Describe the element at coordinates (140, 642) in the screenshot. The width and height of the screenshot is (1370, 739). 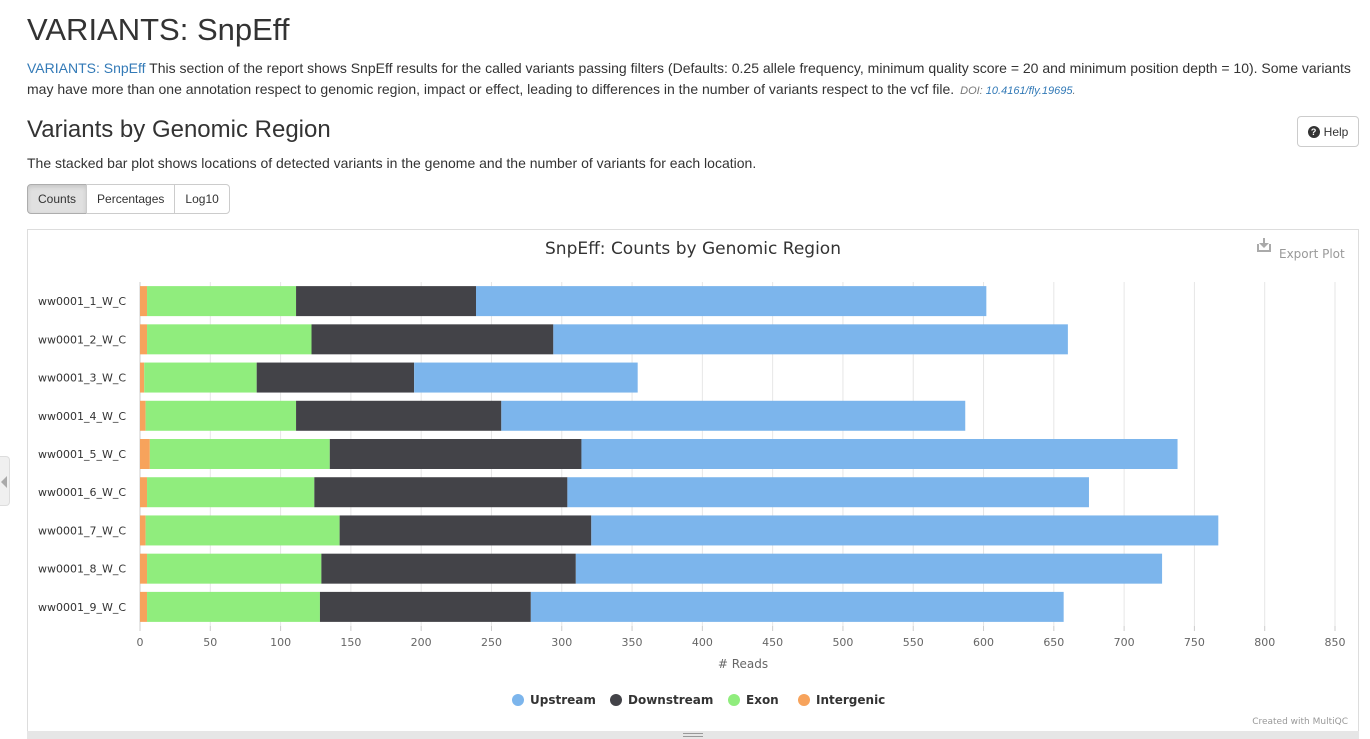
I see `x-tick-label: 0` at that location.